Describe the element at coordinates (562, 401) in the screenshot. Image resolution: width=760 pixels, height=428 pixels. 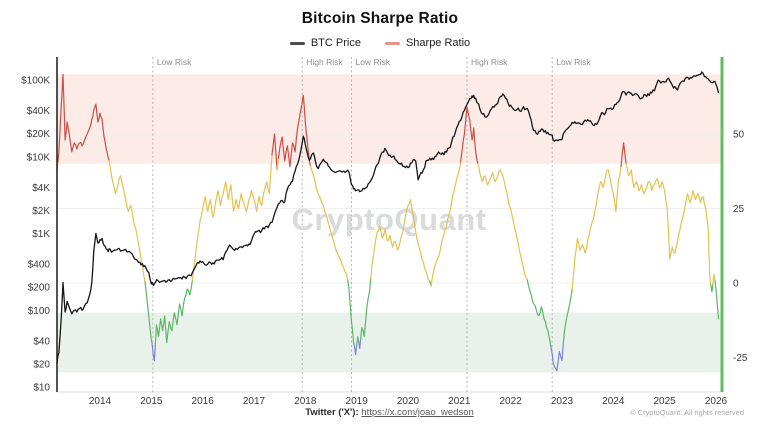
I see `x-axis-tick: 2023` at that location.